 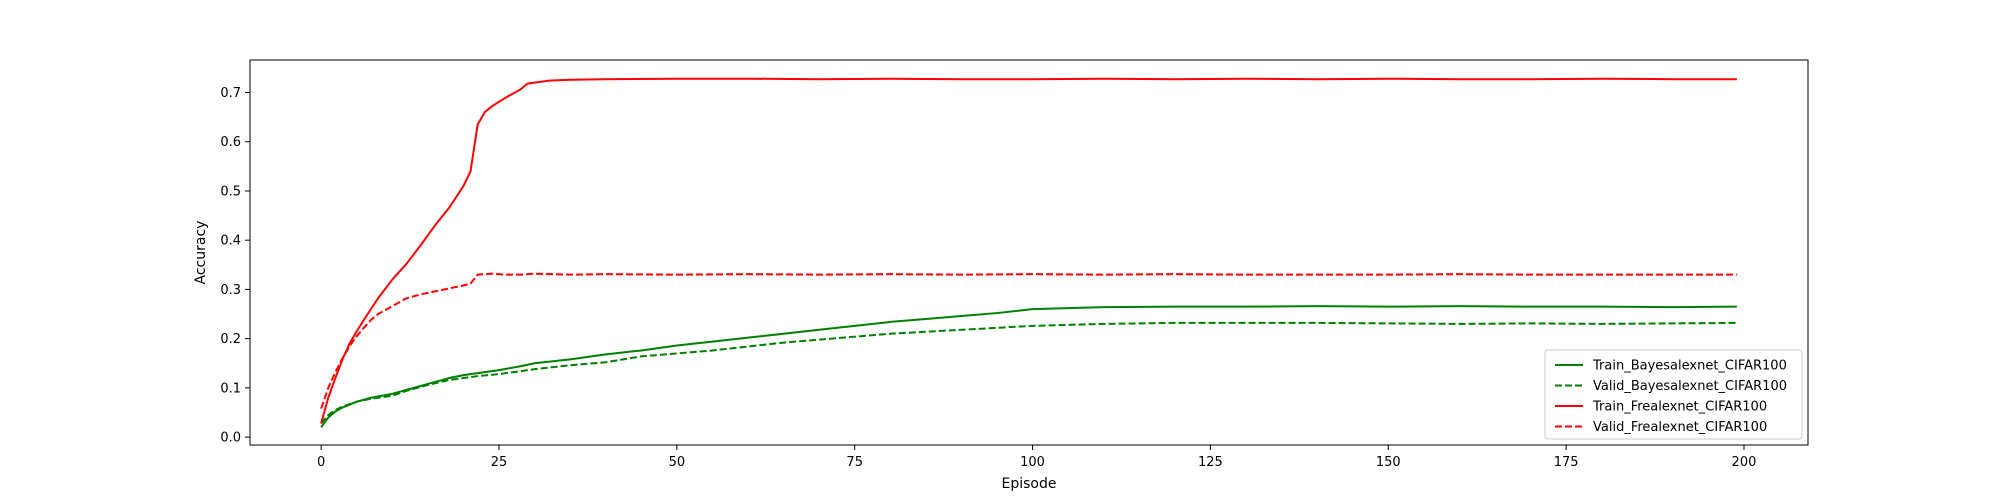 I want to click on y-tick-label: 0.2, so click(x=230, y=339).